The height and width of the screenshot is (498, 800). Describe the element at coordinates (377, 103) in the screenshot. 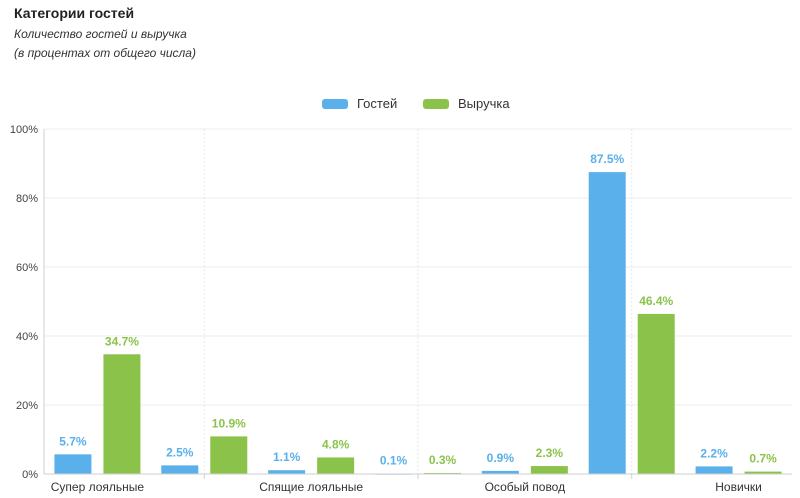

I see `legend-label-guests: Гостей` at that location.